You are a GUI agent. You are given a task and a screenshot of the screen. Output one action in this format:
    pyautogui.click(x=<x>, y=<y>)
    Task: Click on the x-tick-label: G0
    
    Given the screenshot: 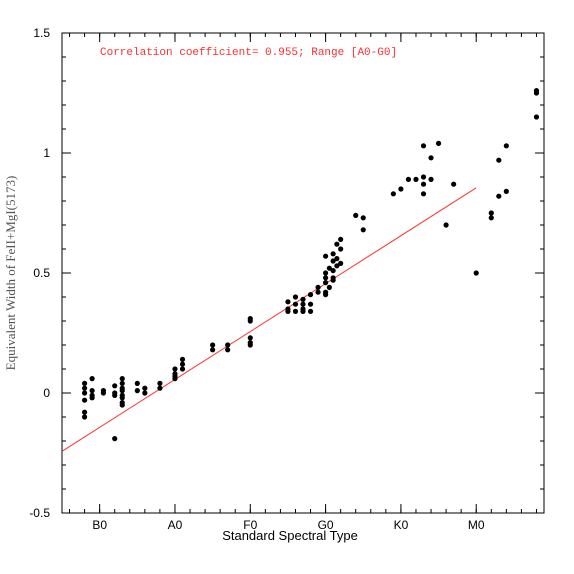 What is the action you would take?
    pyautogui.click(x=326, y=525)
    